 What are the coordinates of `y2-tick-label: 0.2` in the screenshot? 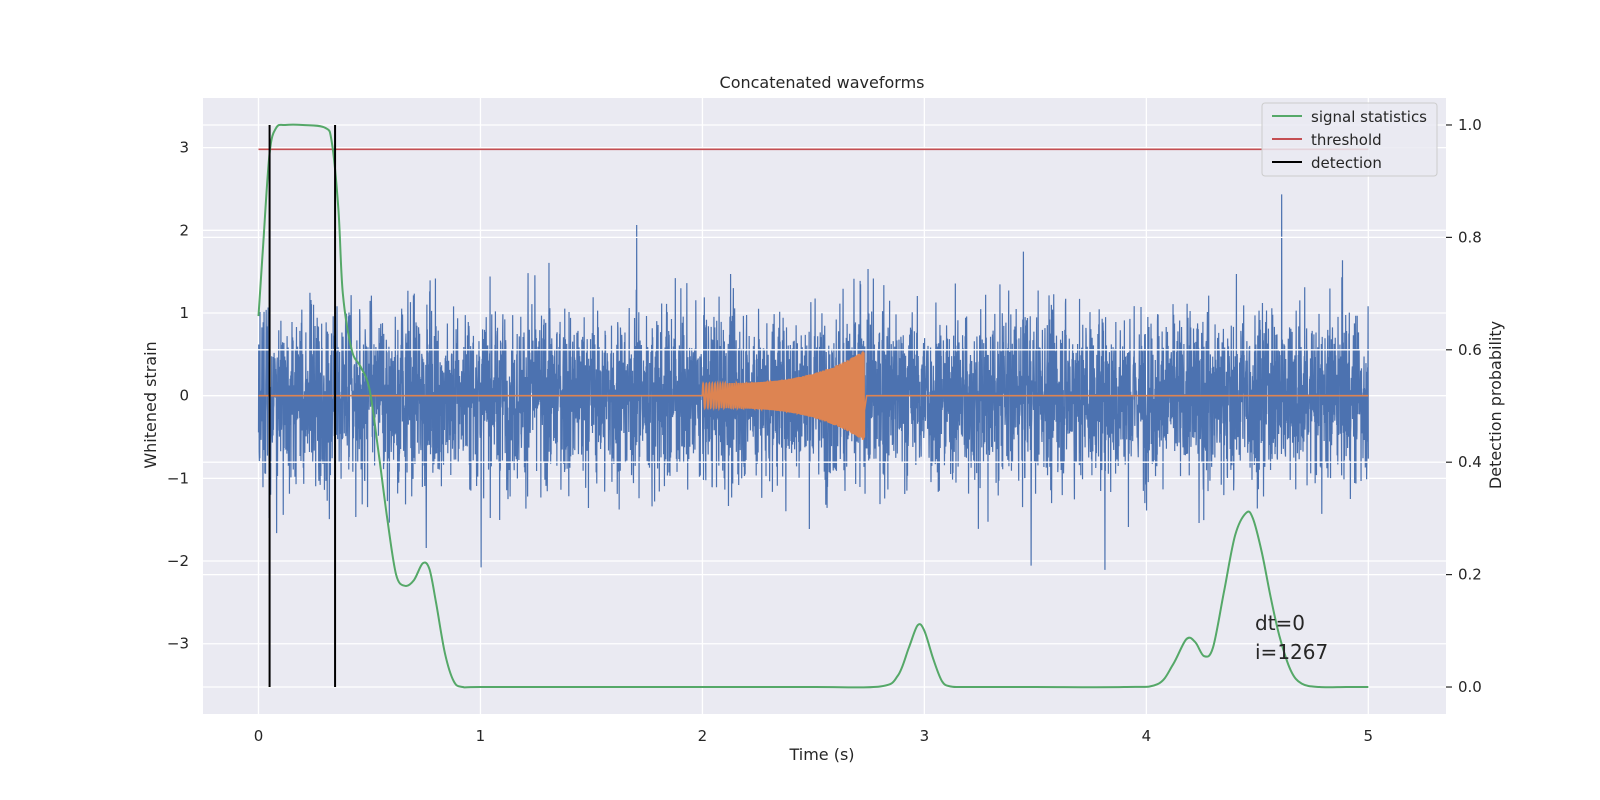 It's located at (1470, 575).